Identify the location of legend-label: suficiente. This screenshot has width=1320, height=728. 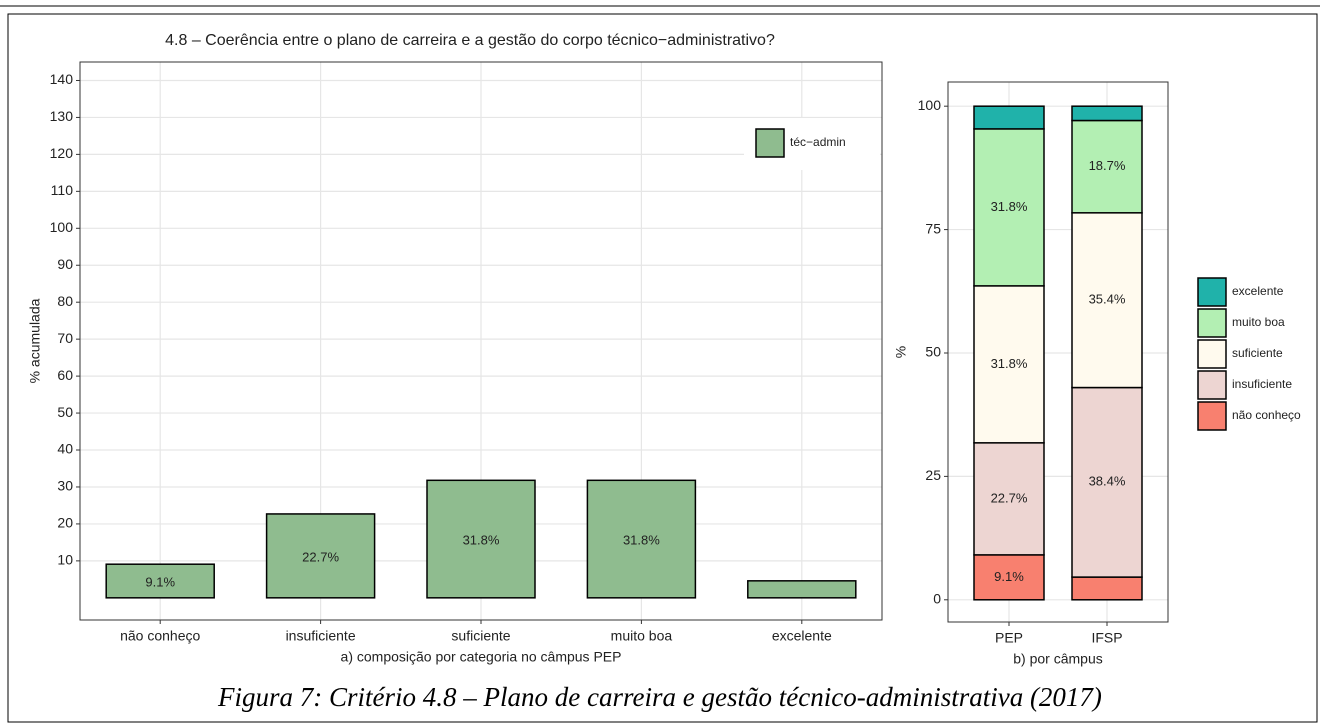
(1257, 353).